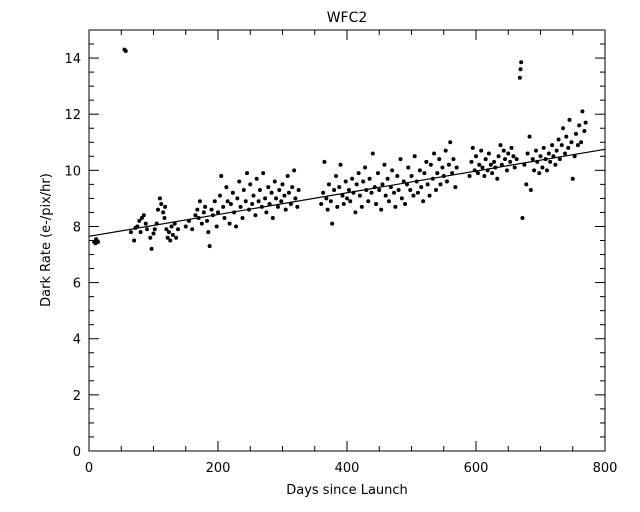 The width and height of the screenshot is (640, 512). I want to click on chart-title: WFC2, so click(347, 18).